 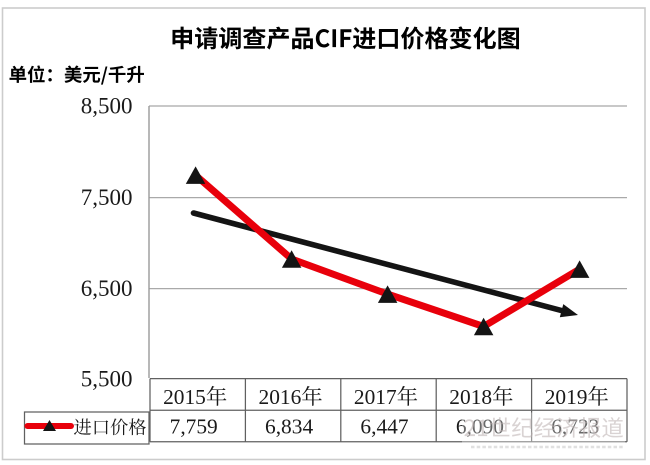 I want to click on svg-text: 7,500, so click(x=107, y=197).